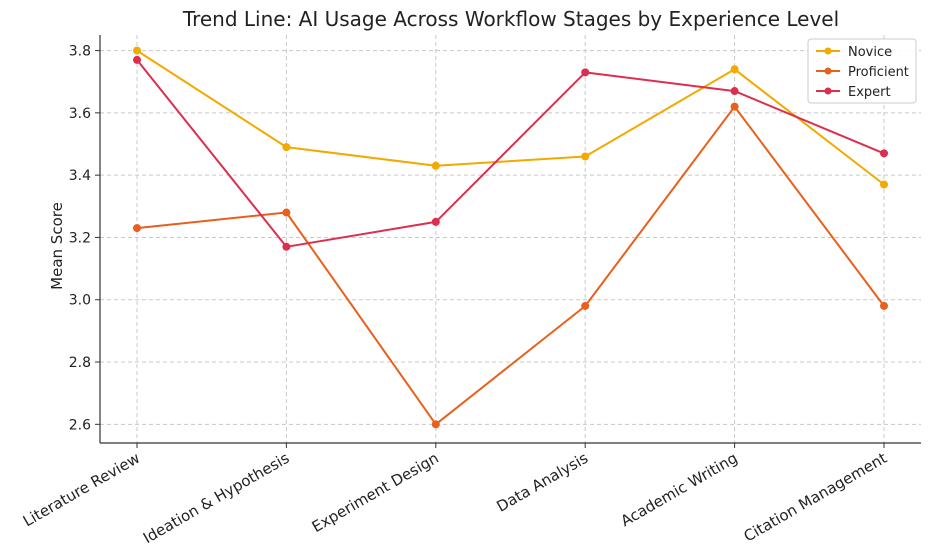  I want to click on legend-swatch-dot-expert, so click(828, 91).